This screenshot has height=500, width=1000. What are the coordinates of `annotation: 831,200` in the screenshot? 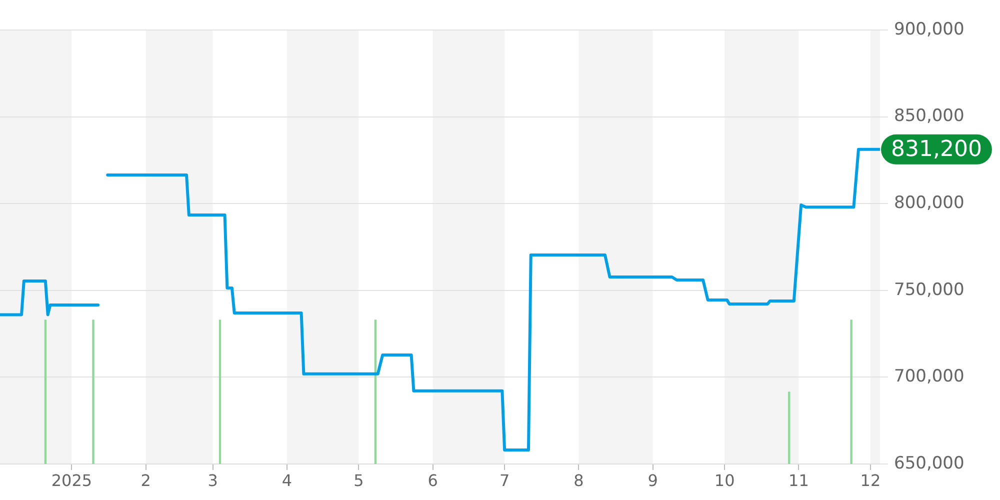 It's located at (936, 149).